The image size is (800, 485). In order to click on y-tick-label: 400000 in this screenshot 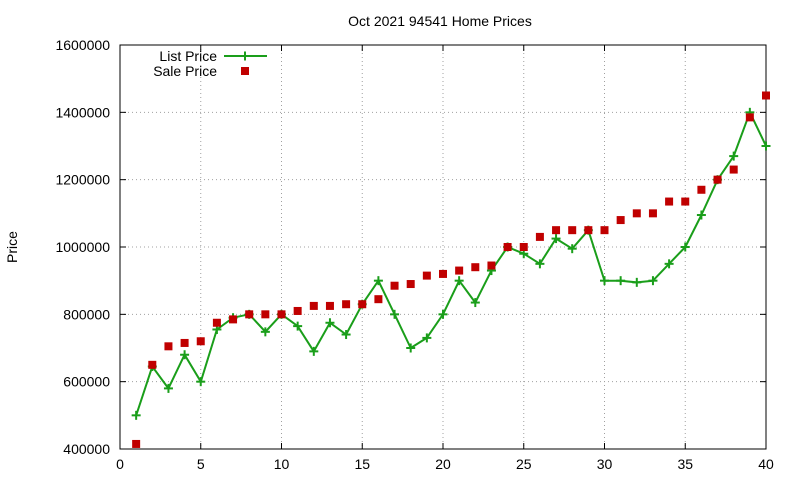, I will do `click(86, 449)`.